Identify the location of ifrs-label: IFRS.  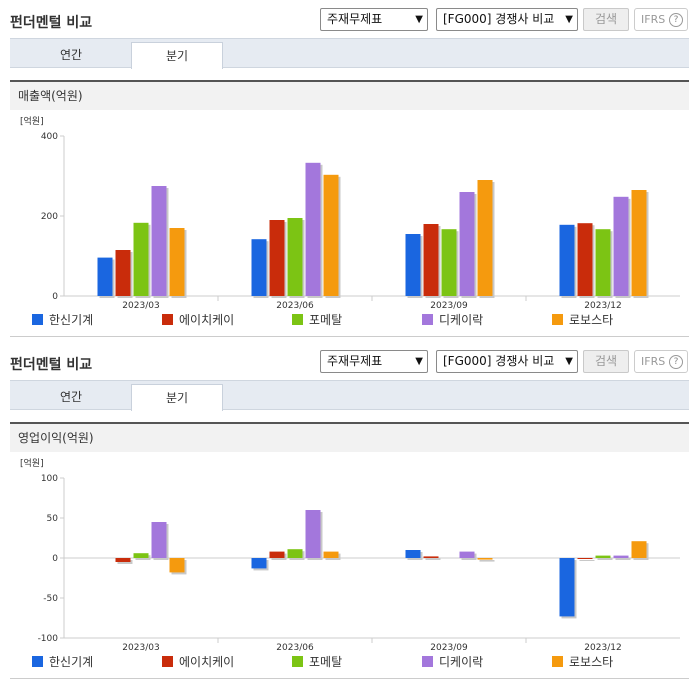
(653, 19).